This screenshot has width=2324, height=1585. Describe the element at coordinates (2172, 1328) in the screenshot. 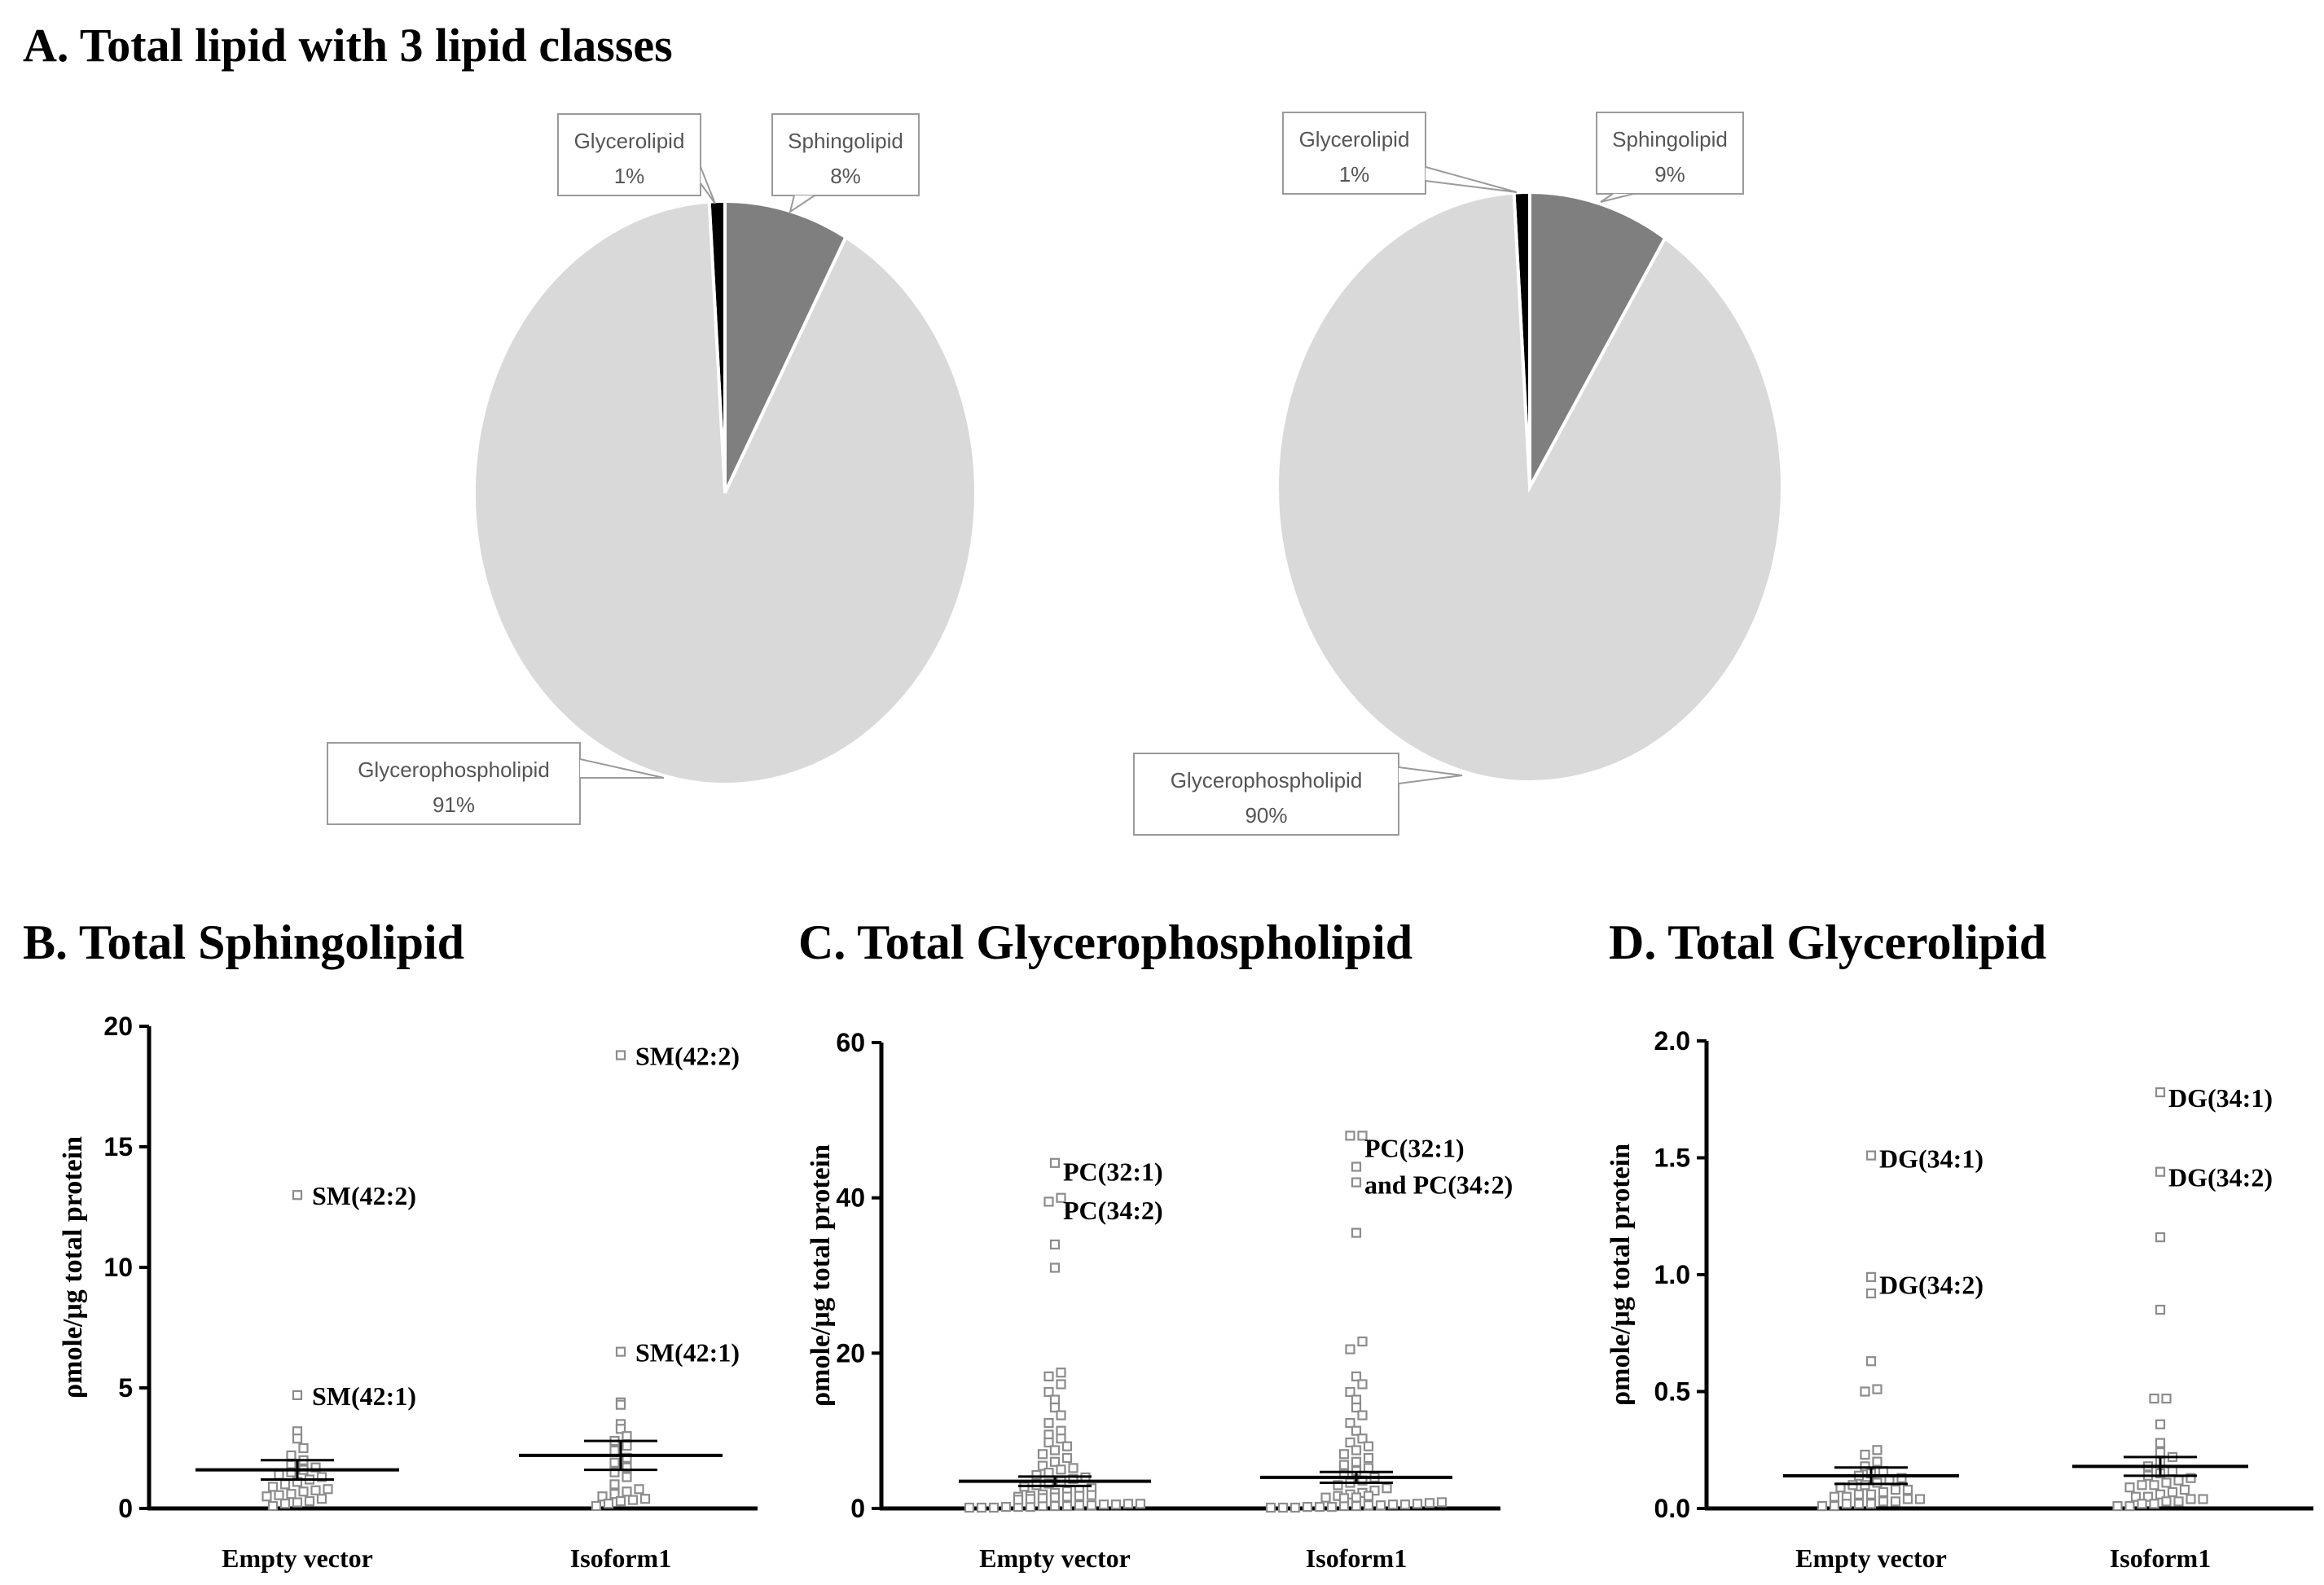

I see `group-isoform1: Isoform1 DG(34:1) DG(34:2)` at that location.